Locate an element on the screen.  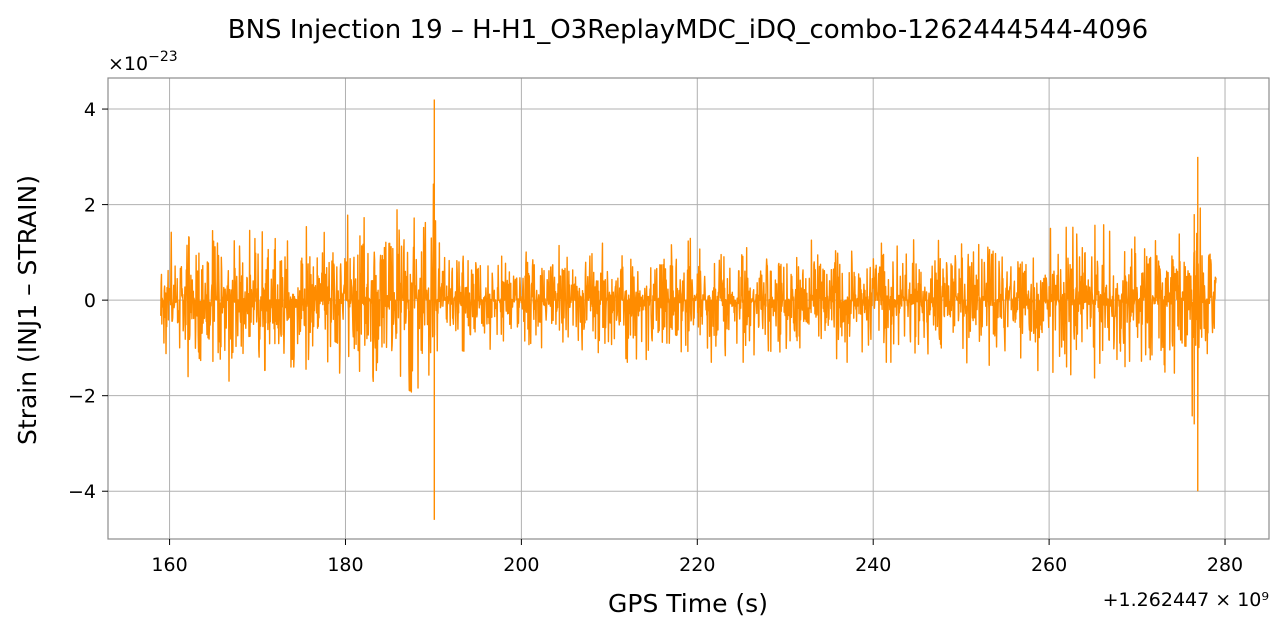
x-tick-label: 280 is located at coordinates (1225, 565).